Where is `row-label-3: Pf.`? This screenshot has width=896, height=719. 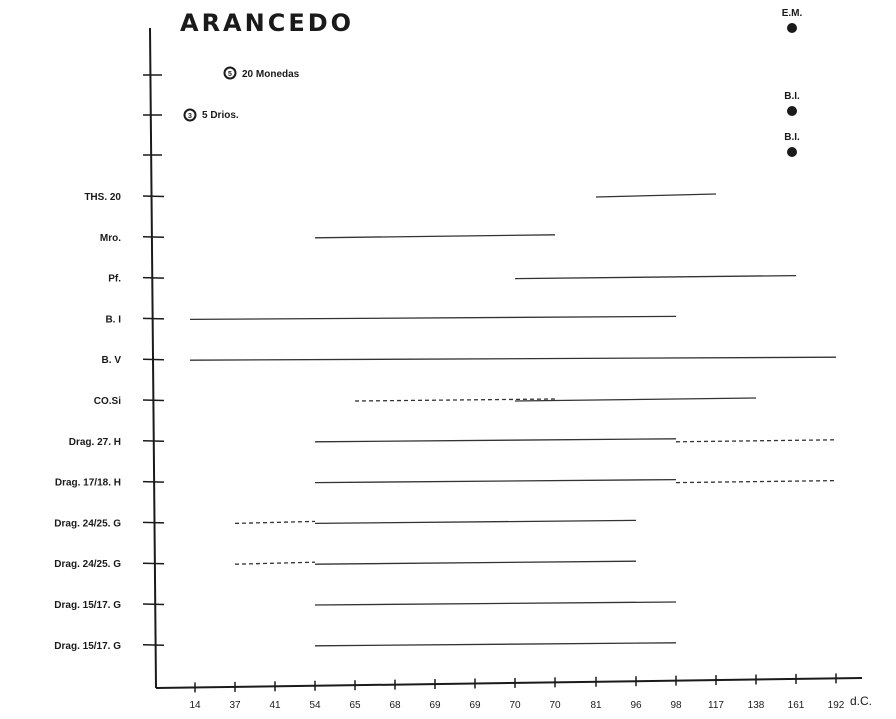 row-label-3: Pf. is located at coordinates (114, 279).